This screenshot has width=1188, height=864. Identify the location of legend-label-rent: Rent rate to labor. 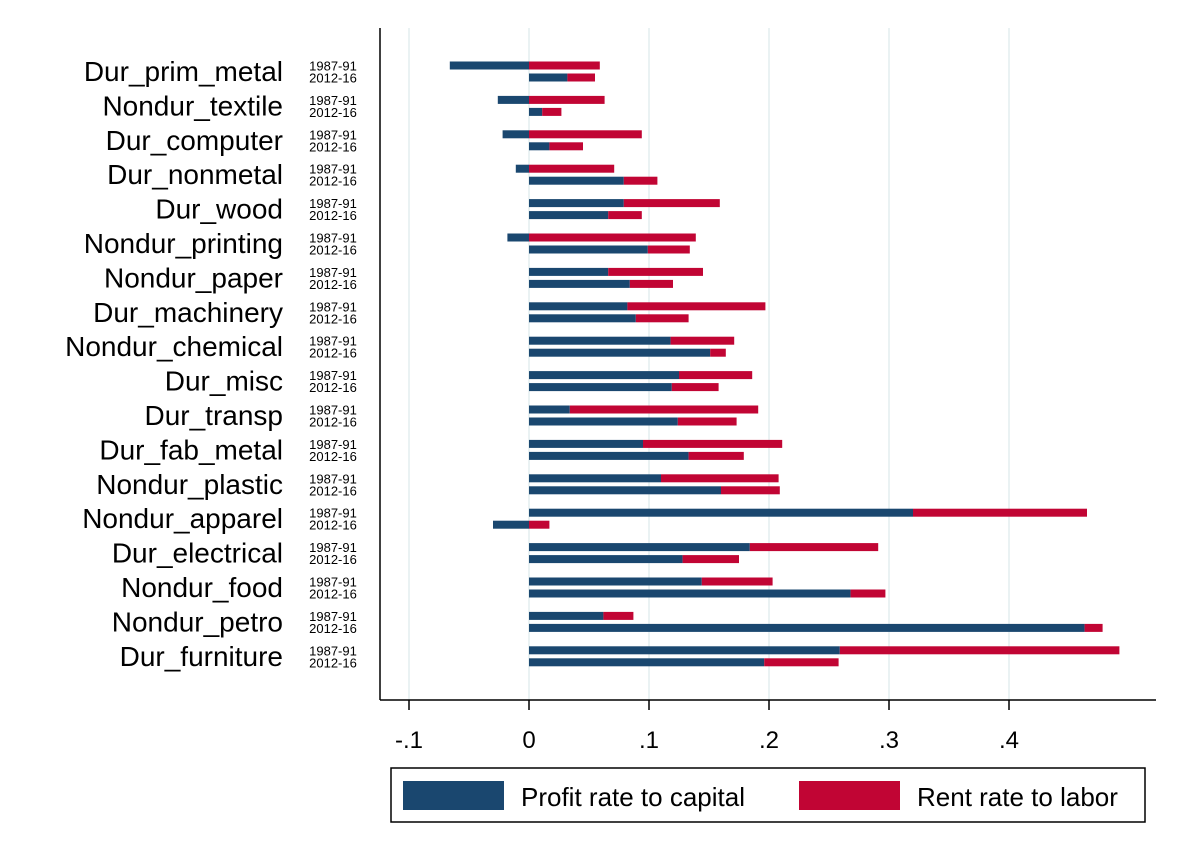
(1017, 797).